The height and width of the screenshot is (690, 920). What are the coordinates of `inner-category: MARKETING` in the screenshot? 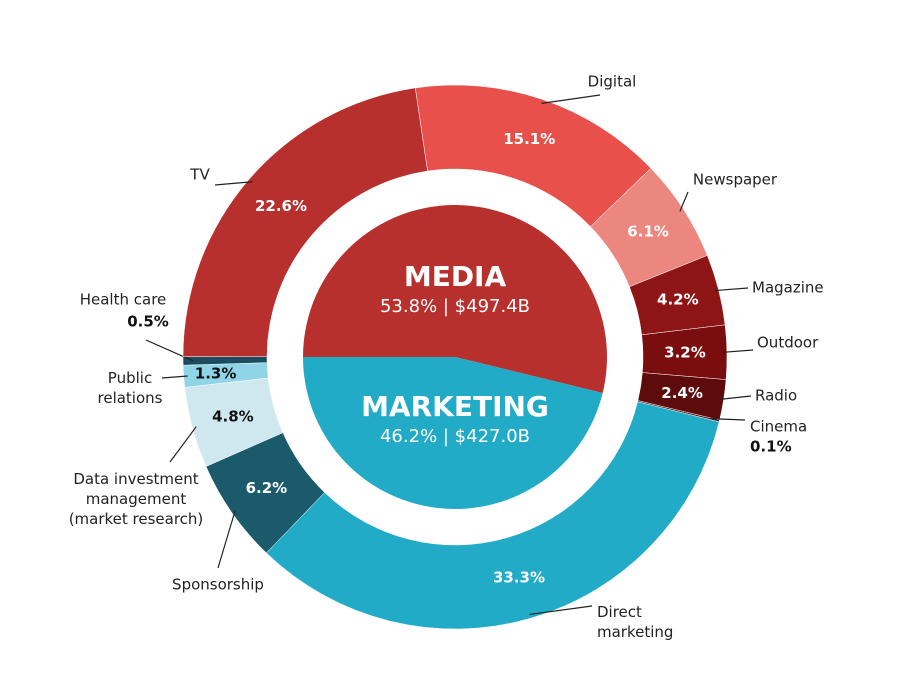 It's located at (455, 406).